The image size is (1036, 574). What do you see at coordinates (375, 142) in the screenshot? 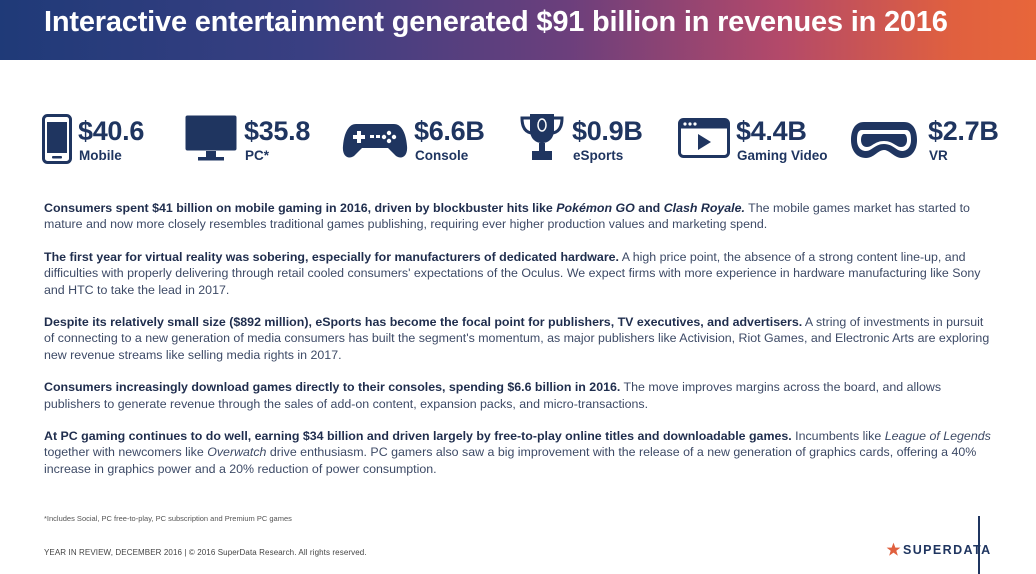
I see `gamepad-icon` at bounding box center [375, 142].